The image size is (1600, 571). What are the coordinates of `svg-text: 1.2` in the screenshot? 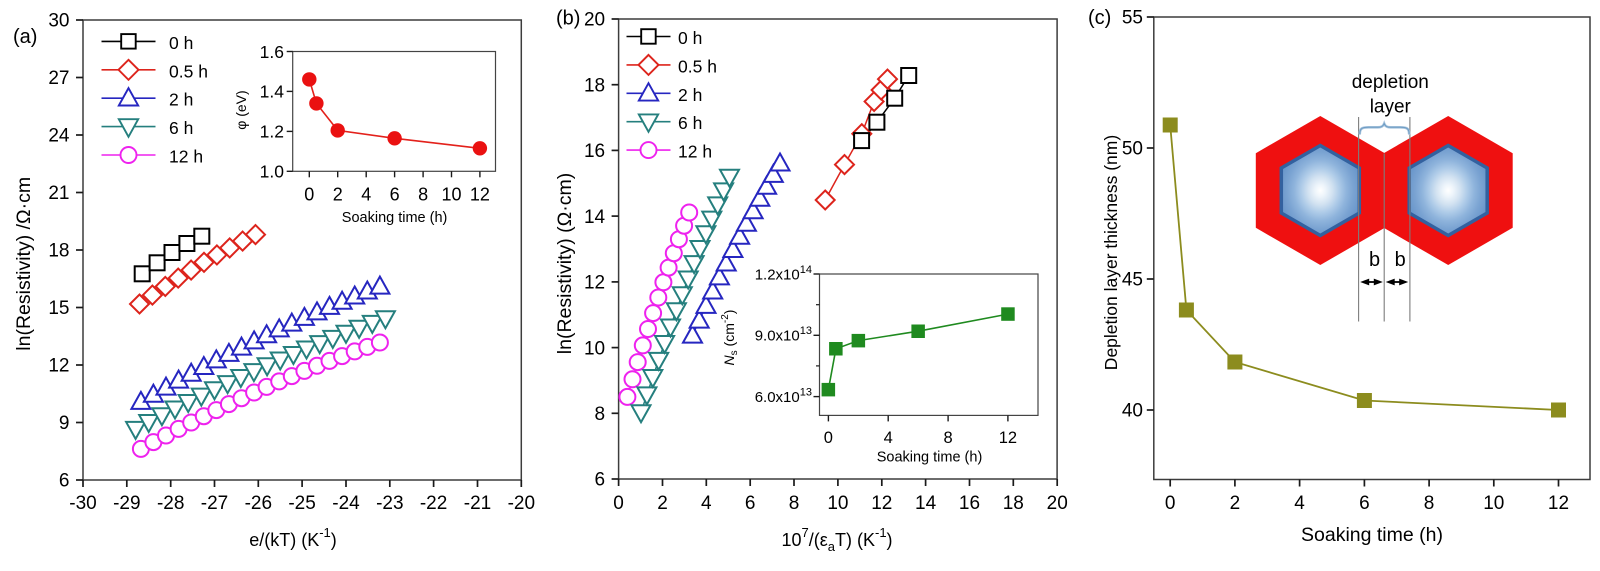 It's located at (272, 132).